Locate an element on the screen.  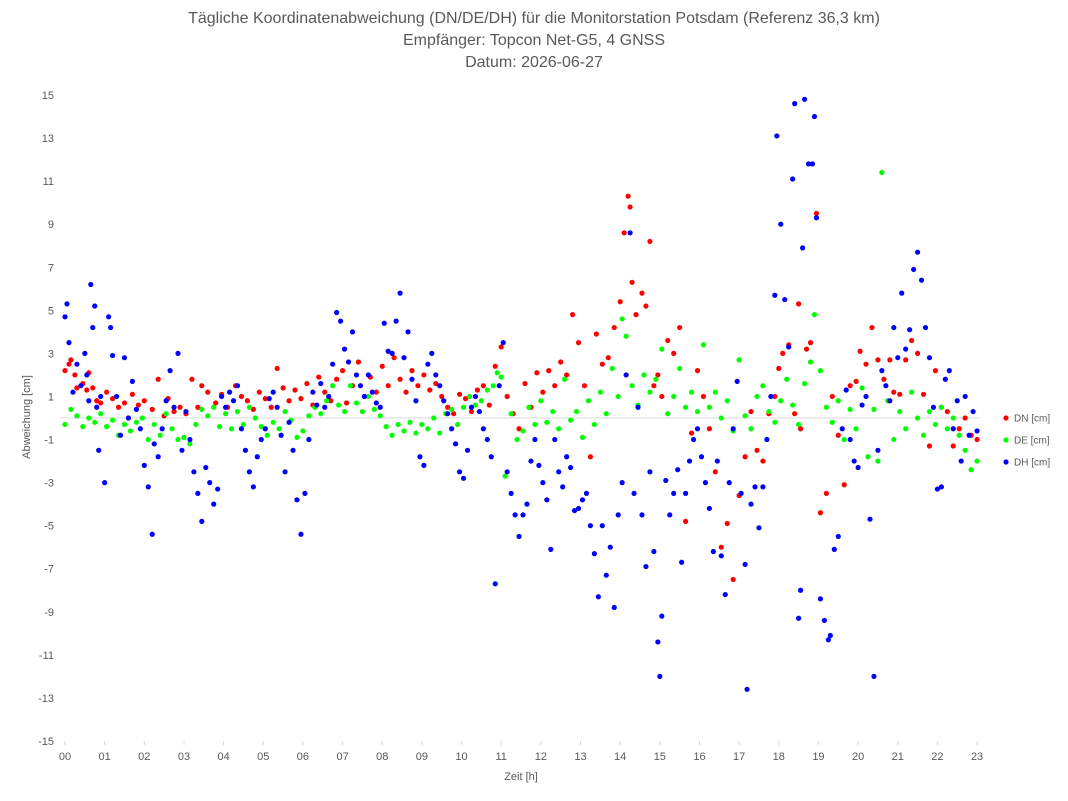
x-tick-label: 14 is located at coordinates (620, 757).